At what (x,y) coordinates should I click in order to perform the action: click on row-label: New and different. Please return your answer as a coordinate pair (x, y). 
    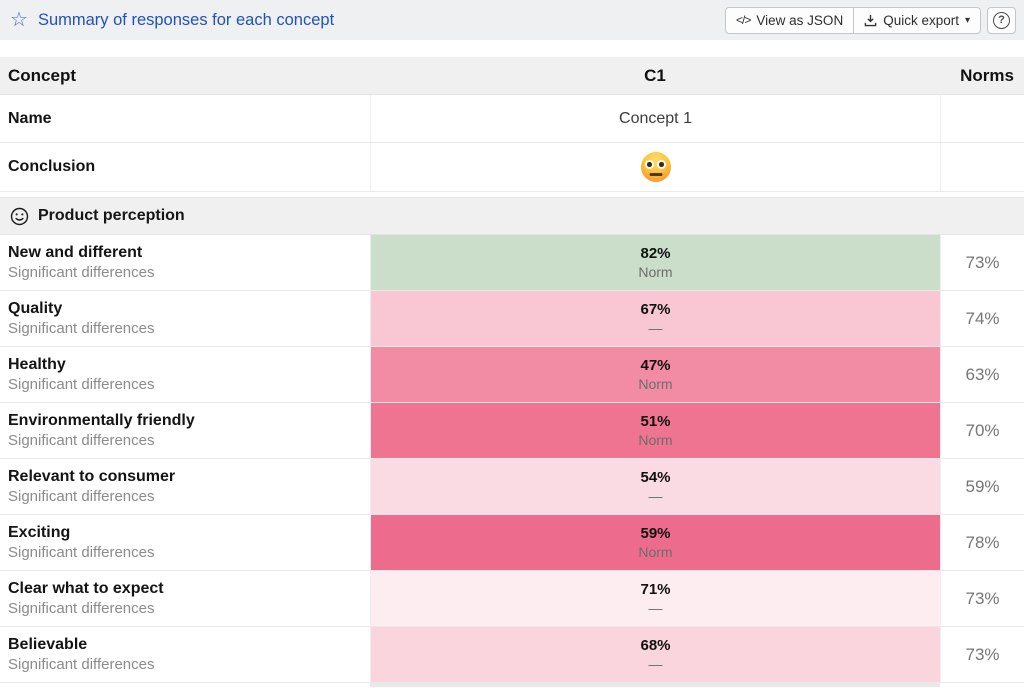
    Looking at the image, I should click on (75, 252).